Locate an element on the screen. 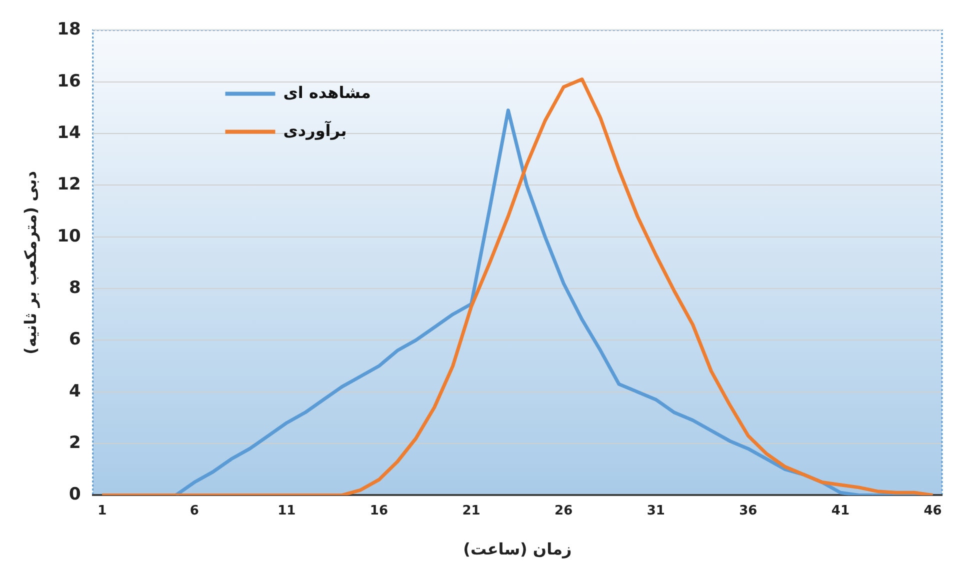 This screenshot has height=586, width=968. y-tick-label: 12 is located at coordinates (69, 184).